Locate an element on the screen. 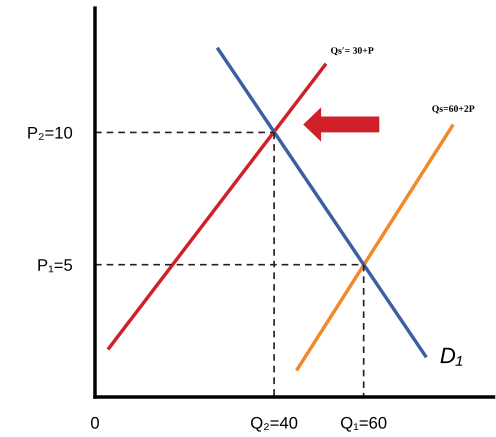 The width and height of the screenshot is (496, 437). x-tick-label: 0 is located at coordinates (95, 422).